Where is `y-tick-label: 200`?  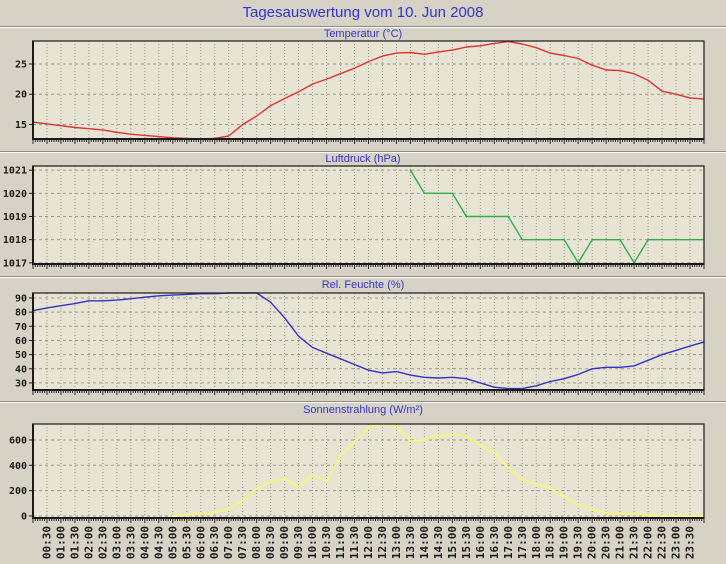 y-tick-label: 200 is located at coordinates (18, 491).